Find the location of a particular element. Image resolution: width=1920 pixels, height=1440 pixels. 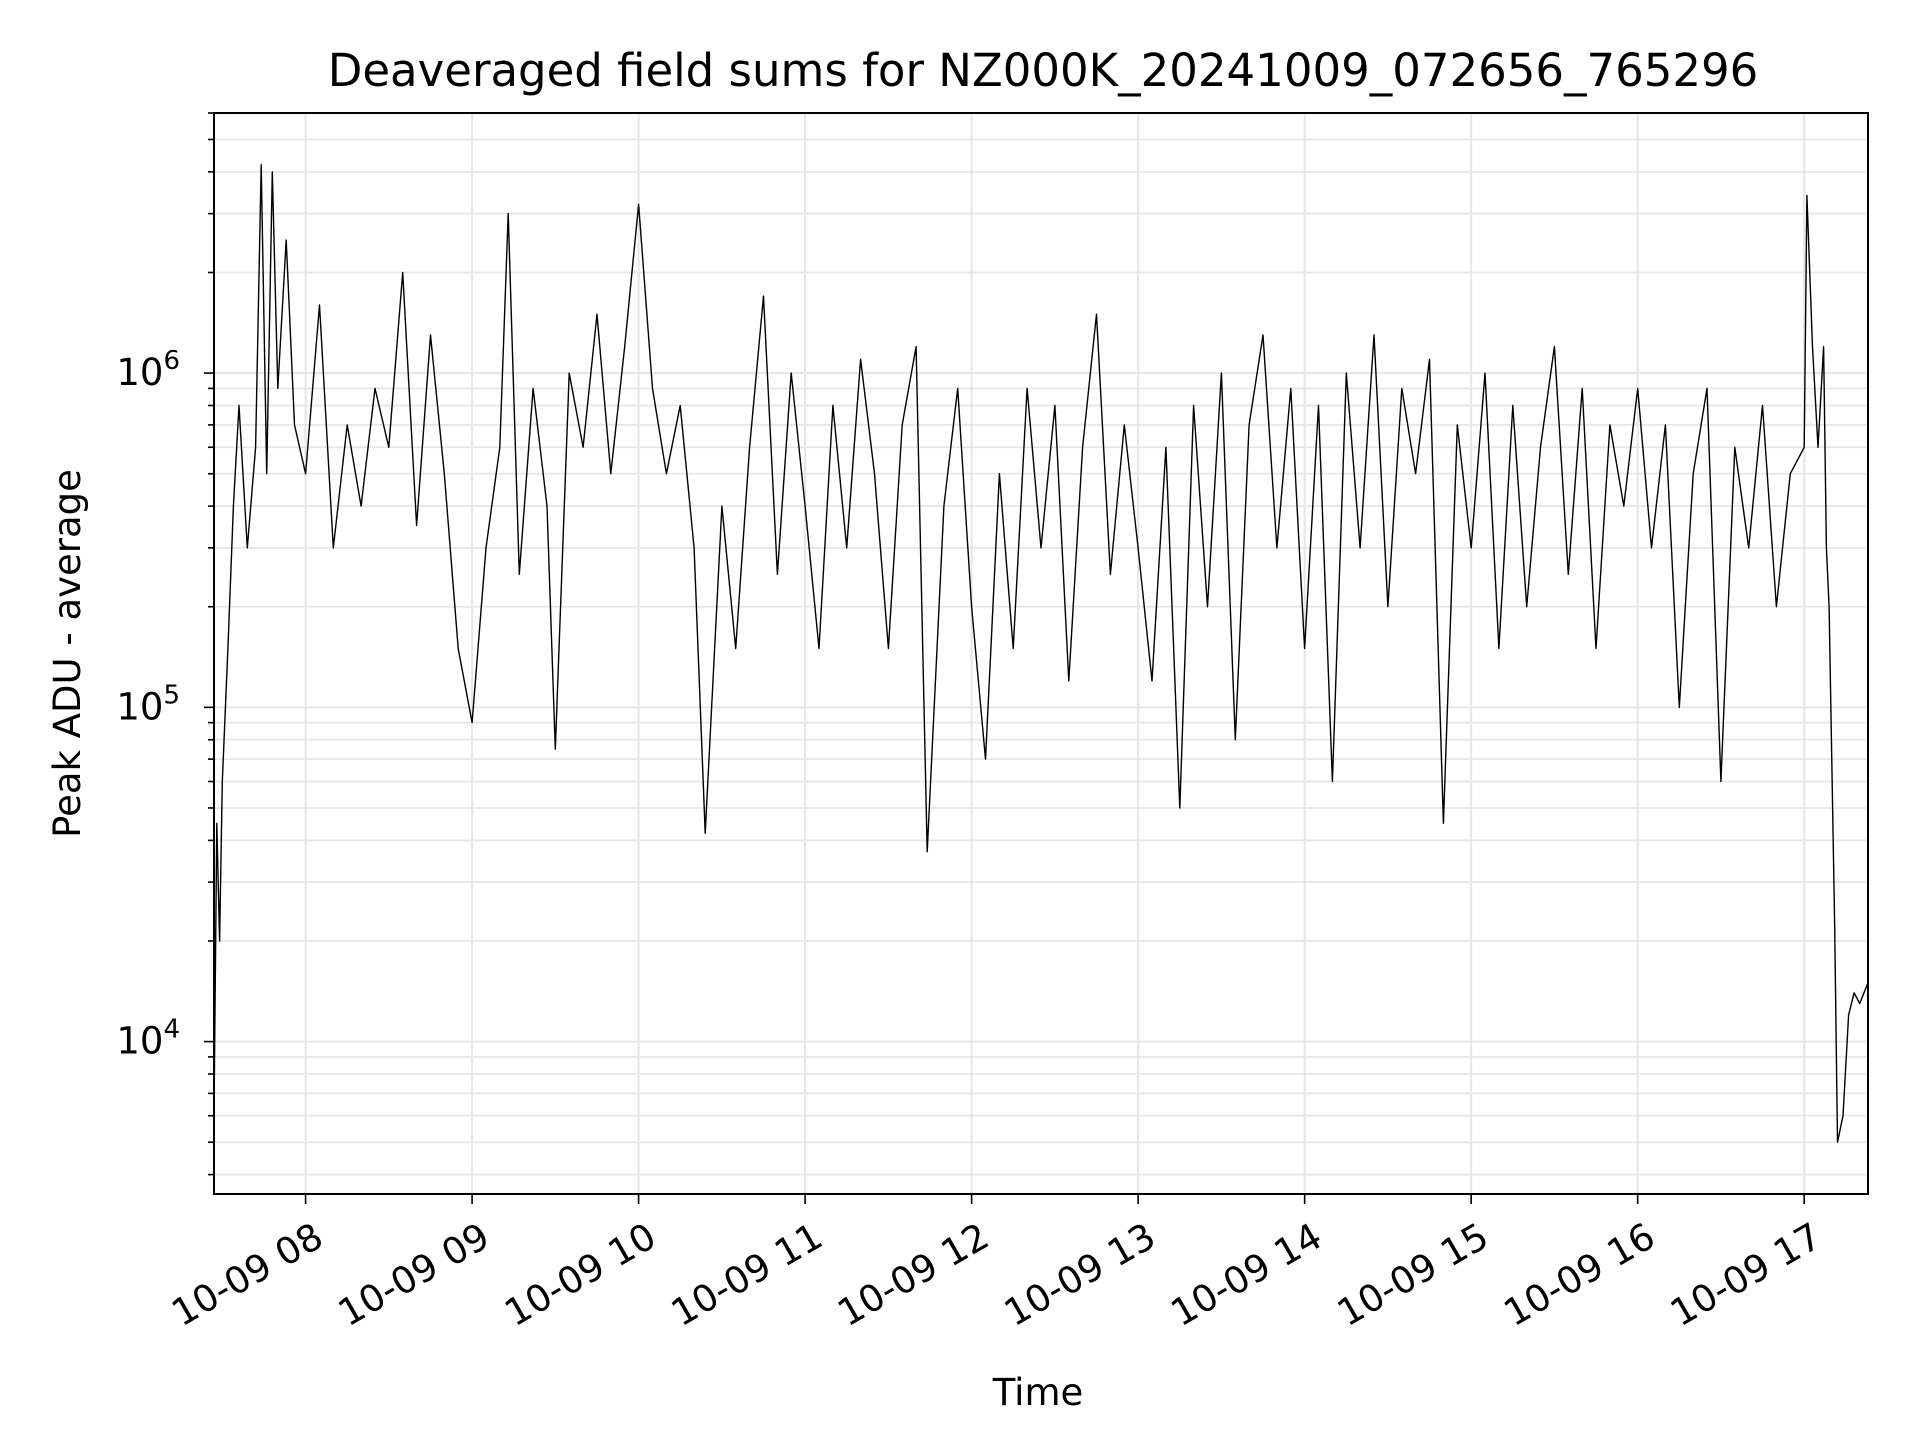

y-tick-label: 105 is located at coordinates (148, 704).